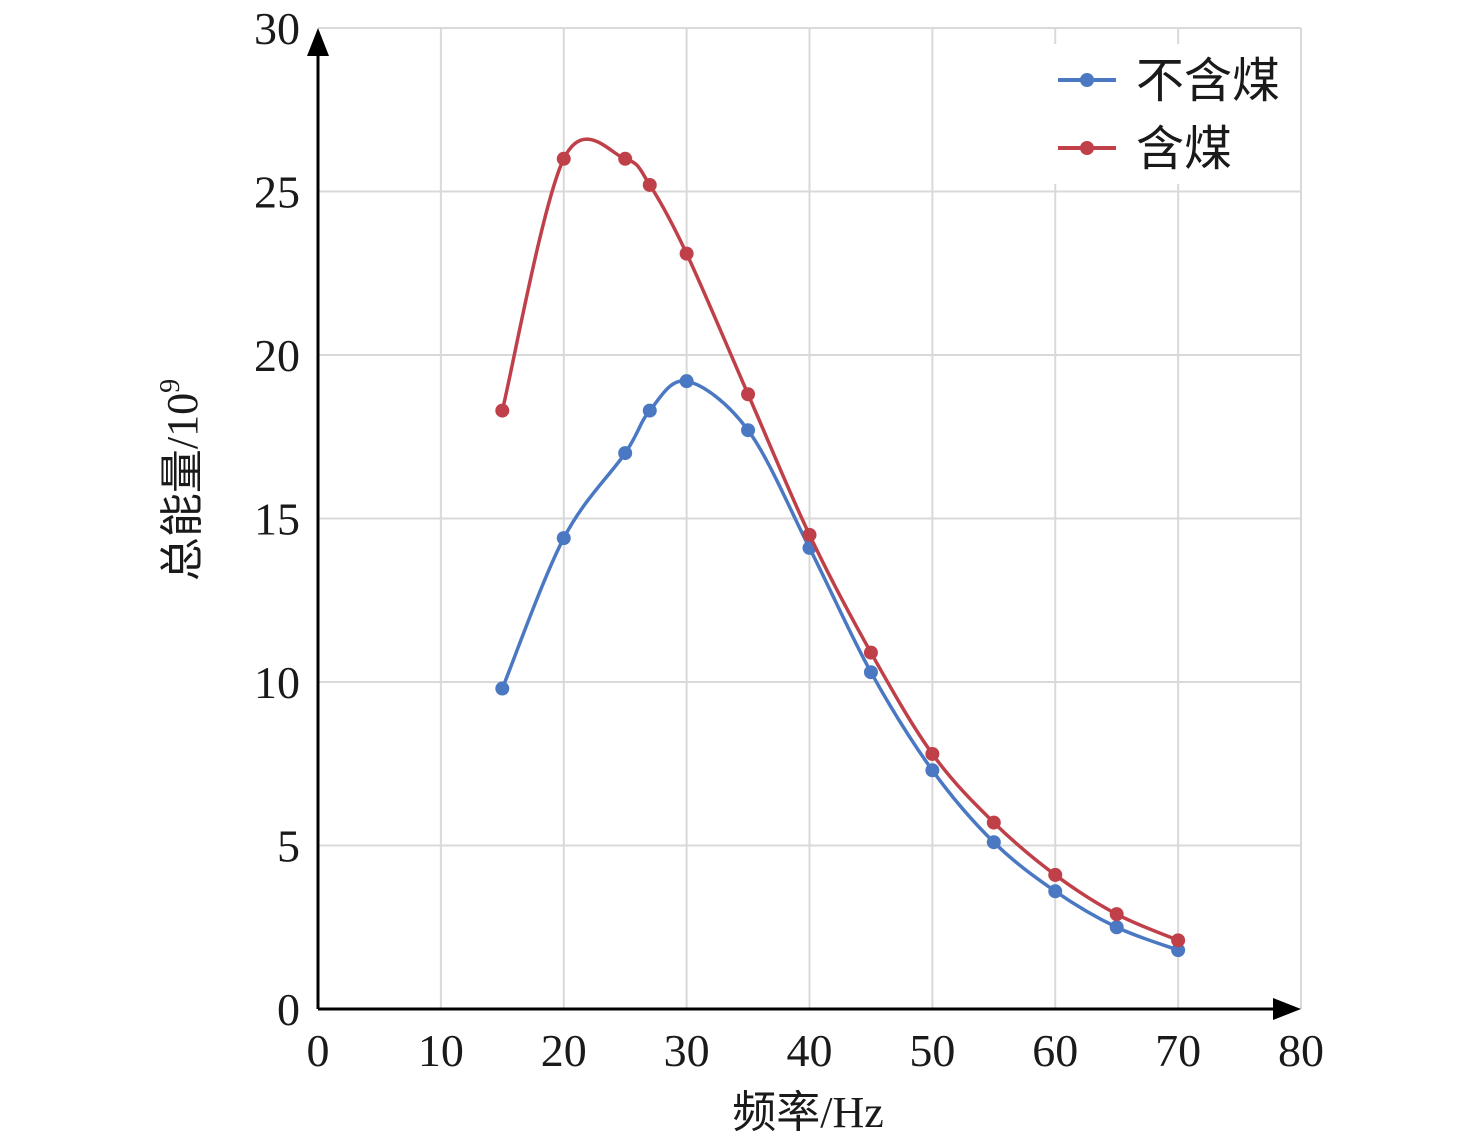 The image size is (1476, 1145). I want to click on x-tick-label: 80, so click(1301, 1050).